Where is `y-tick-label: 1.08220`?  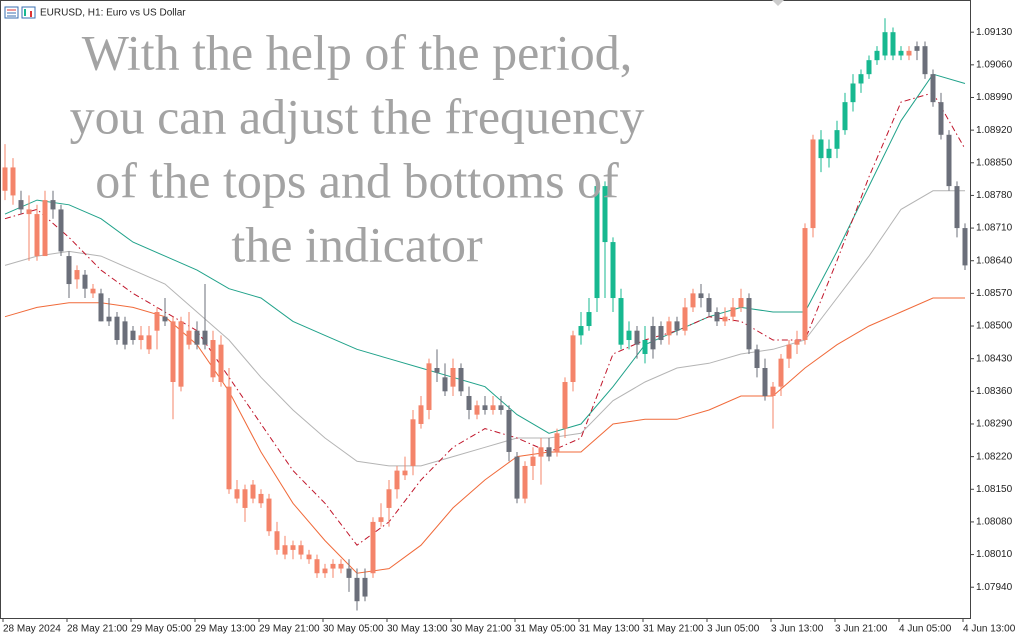 y-tick-label: 1.08220 is located at coordinates (994, 456).